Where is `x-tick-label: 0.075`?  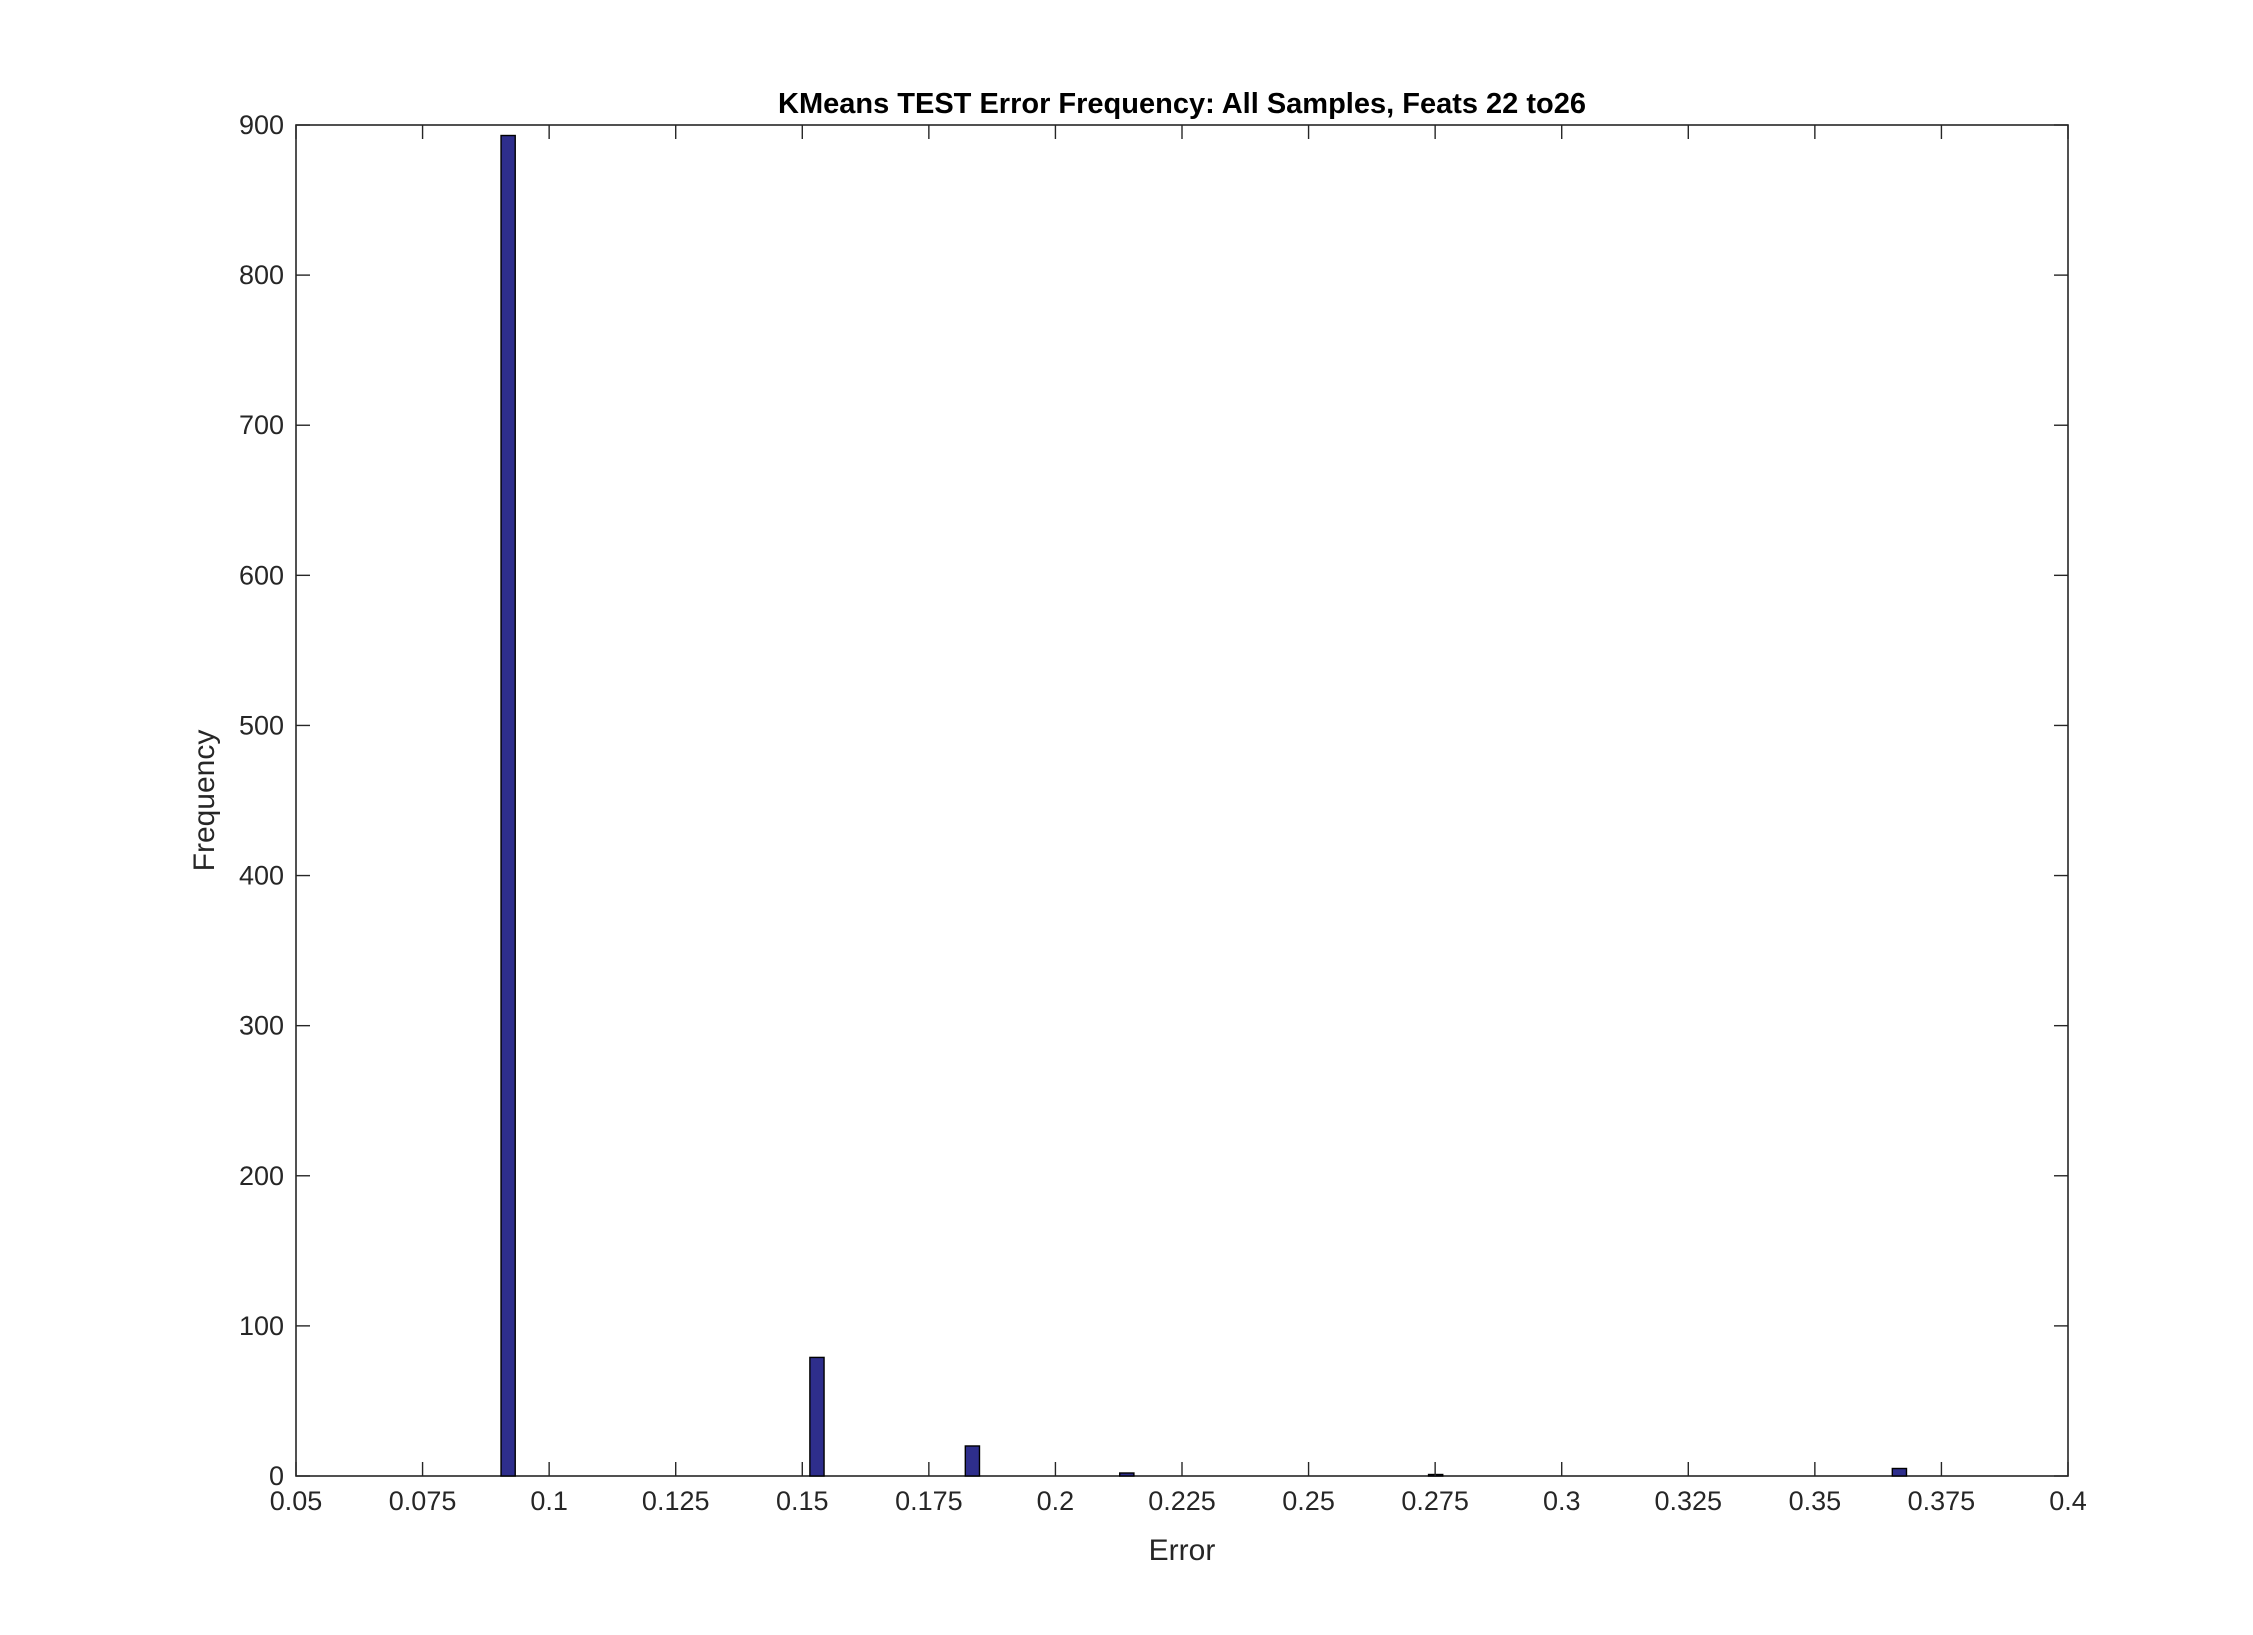
x-tick-label: 0.075 is located at coordinates (423, 1501).